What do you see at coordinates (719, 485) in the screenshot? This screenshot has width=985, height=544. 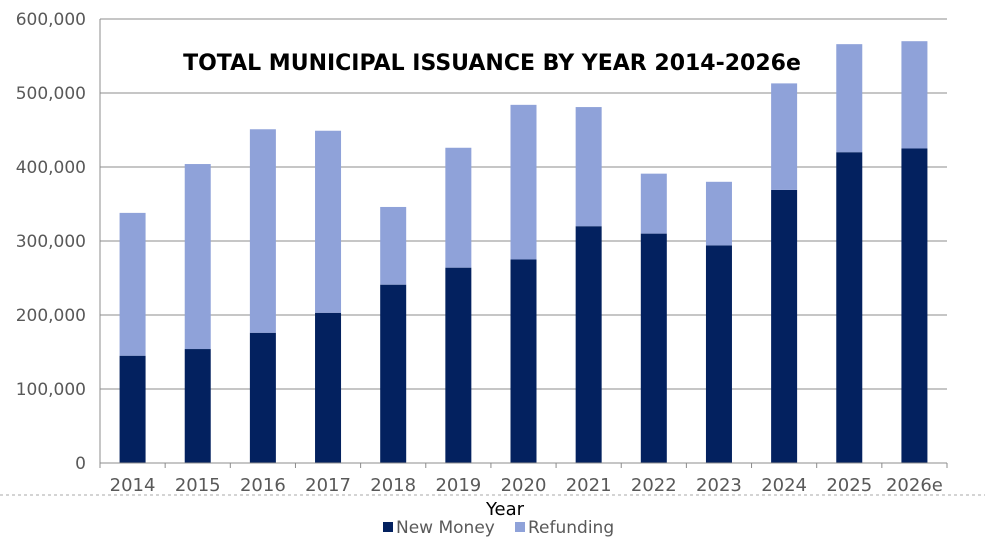 I see `x-tick-label: 2023` at bounding box center [719, 485].